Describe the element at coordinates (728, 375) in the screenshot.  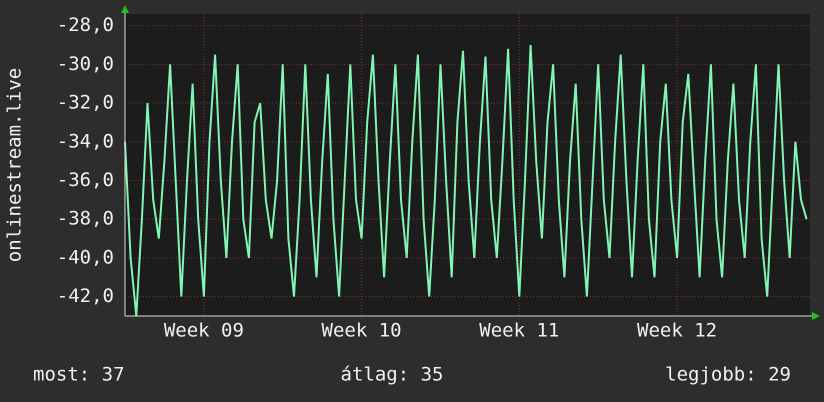
I see `stat-best: legjobb: 29` at that location.